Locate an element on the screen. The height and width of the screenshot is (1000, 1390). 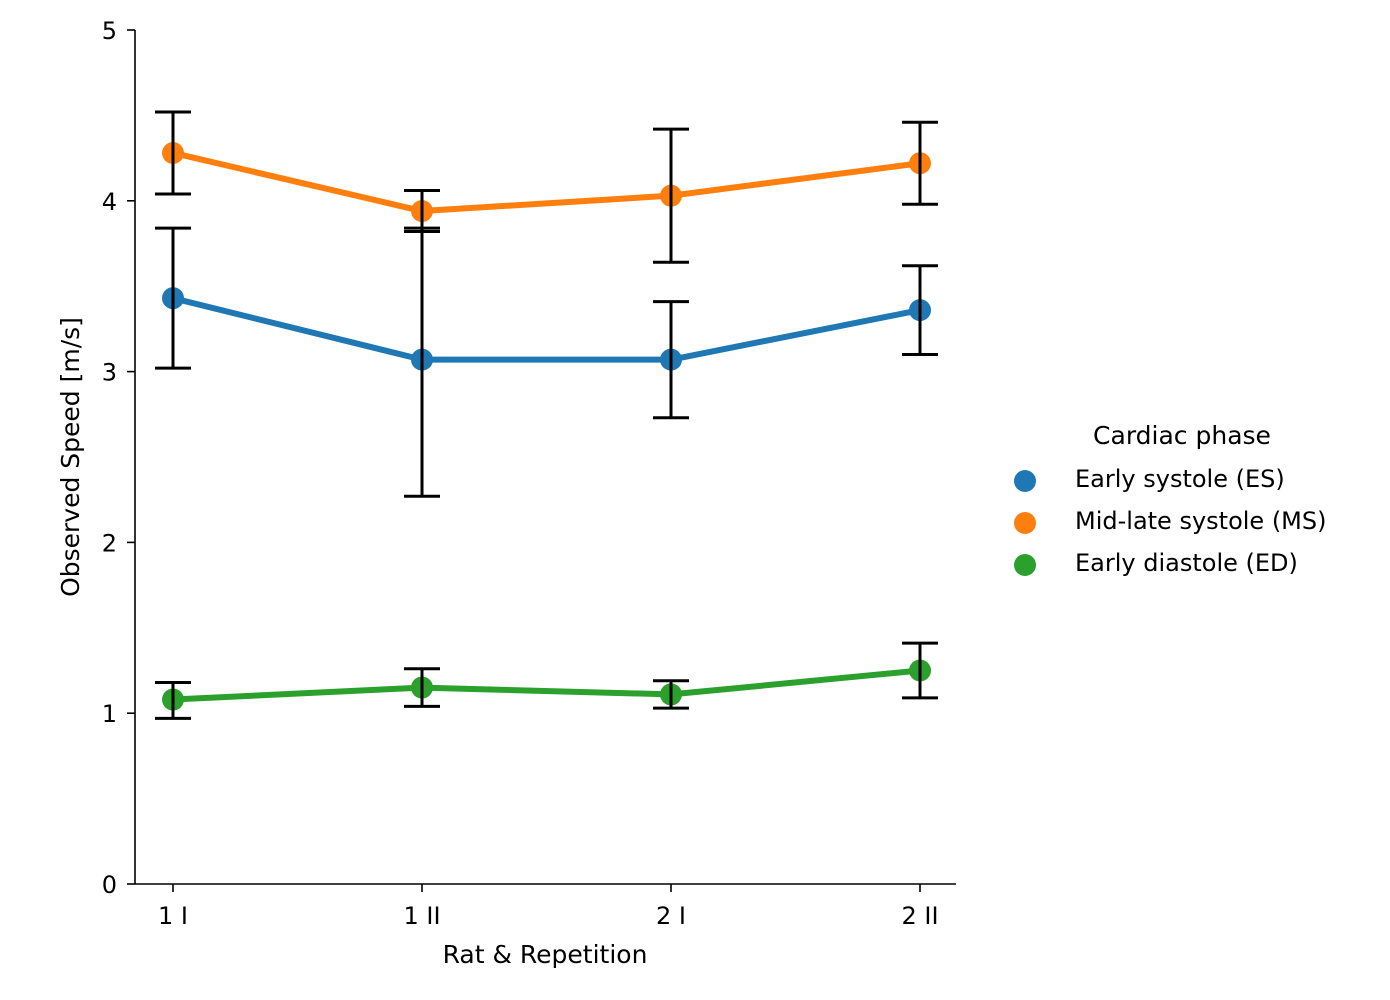
y-ticks: 0 1 2 3 4 5 is located at coordinates (118, 458).